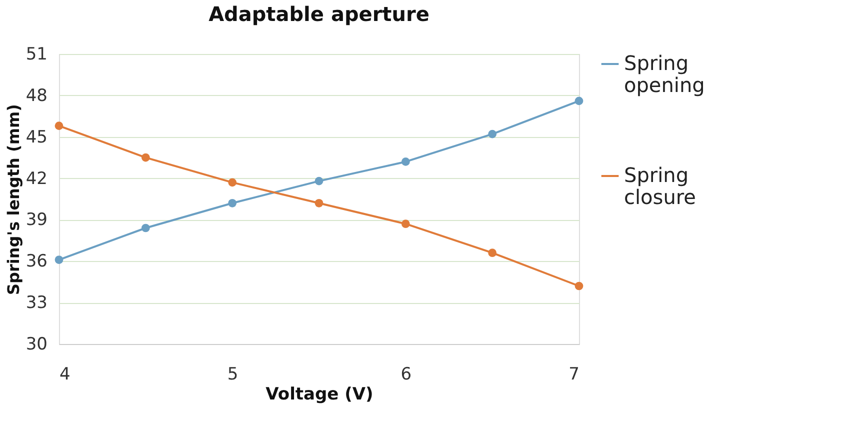 Image resolution: width=850 pixels, height=445 pixels. I want to click on chart-title: Adaptable aperture, so click(319, 14).